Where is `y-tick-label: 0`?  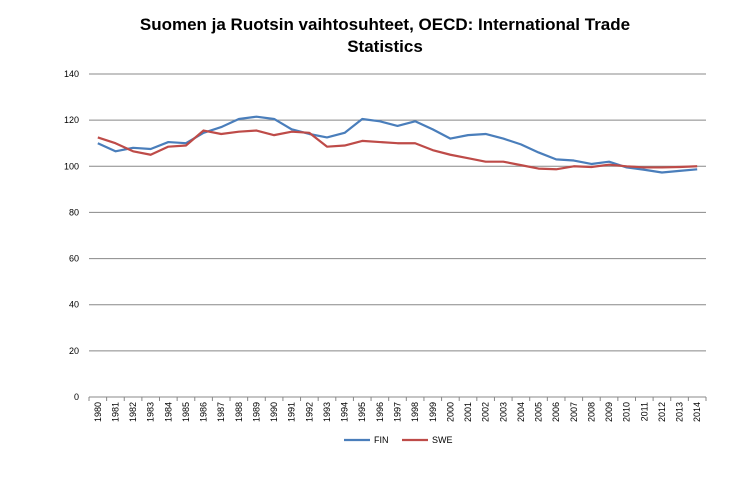
y-tick-label: 0 is located at coordinates (76, 397).